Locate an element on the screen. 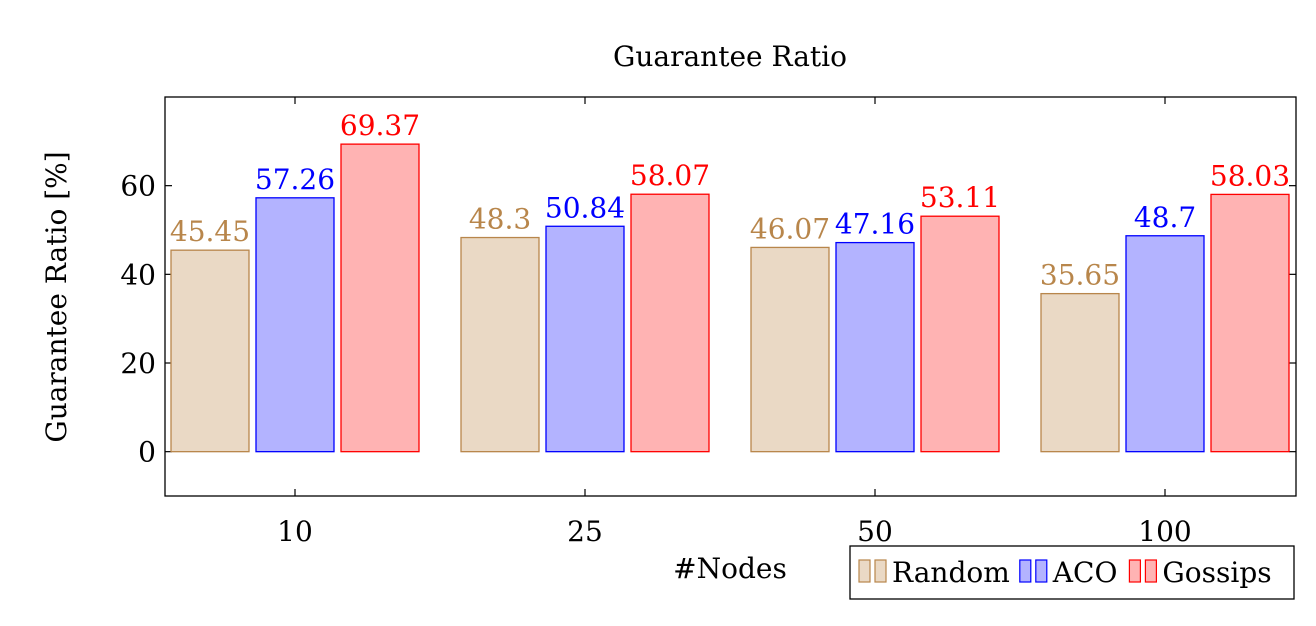 This screenshot has height=626, width=1316. x-tick-label: 25 is located at coordinates (585, 531).